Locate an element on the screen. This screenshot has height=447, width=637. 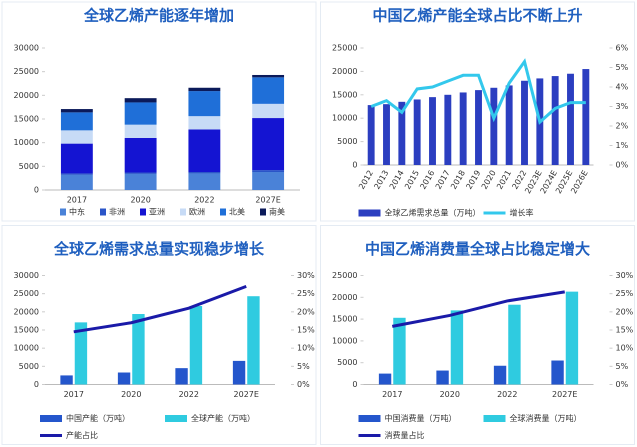
chart-title: 全球乙烯需求总量实现稳步增长 is located at coordinates (159, 249).